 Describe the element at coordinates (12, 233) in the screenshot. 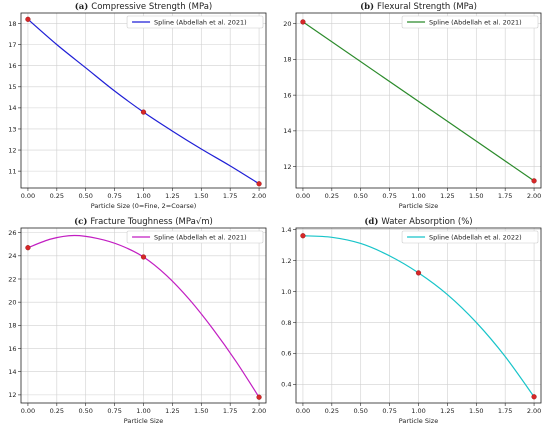

I see `y-tick-label: 26` at that location.